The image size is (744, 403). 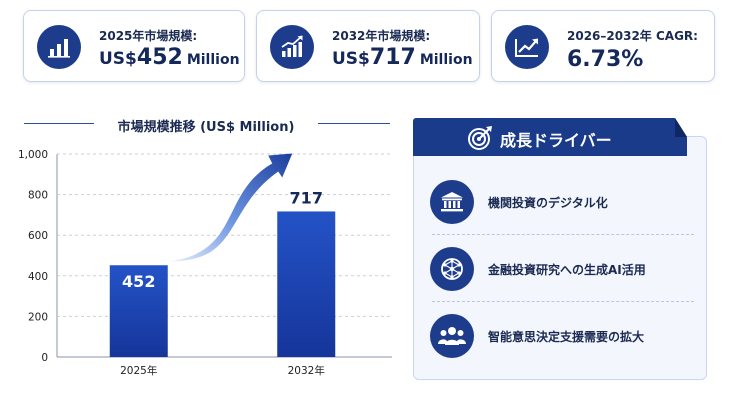 What do you see at coordinates (306, 370) in the screenshot?
I see `x-tick-label: 2032年` at bounding box center [306, 370].